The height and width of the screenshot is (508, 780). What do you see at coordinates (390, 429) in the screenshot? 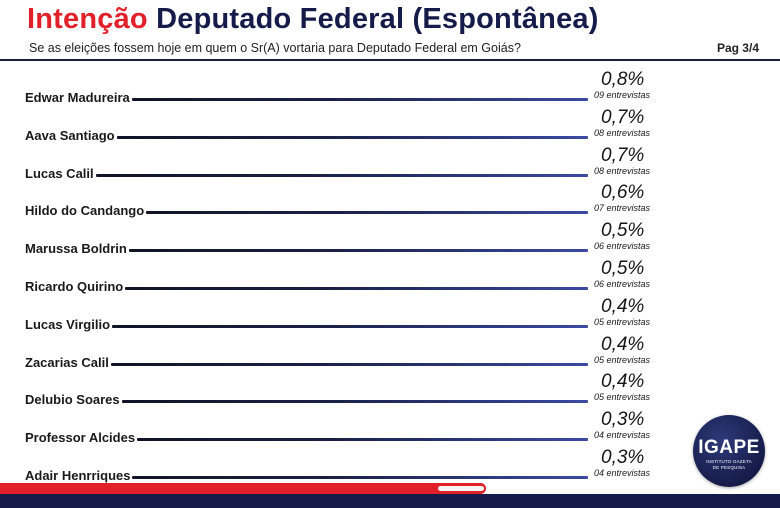
I see `chart-row: Professor Alcides 0,3% 04 entrevistas` at bounding box center [390, 429].